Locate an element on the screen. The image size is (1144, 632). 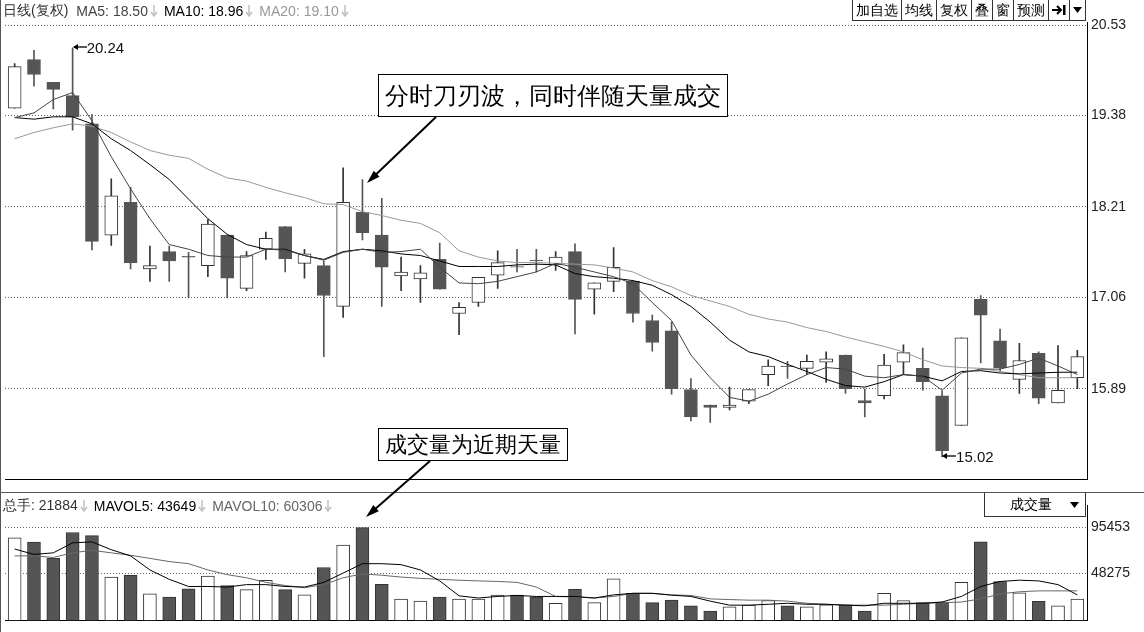
text: MAVOL10: 60306 is located at coordinates (267, 506).